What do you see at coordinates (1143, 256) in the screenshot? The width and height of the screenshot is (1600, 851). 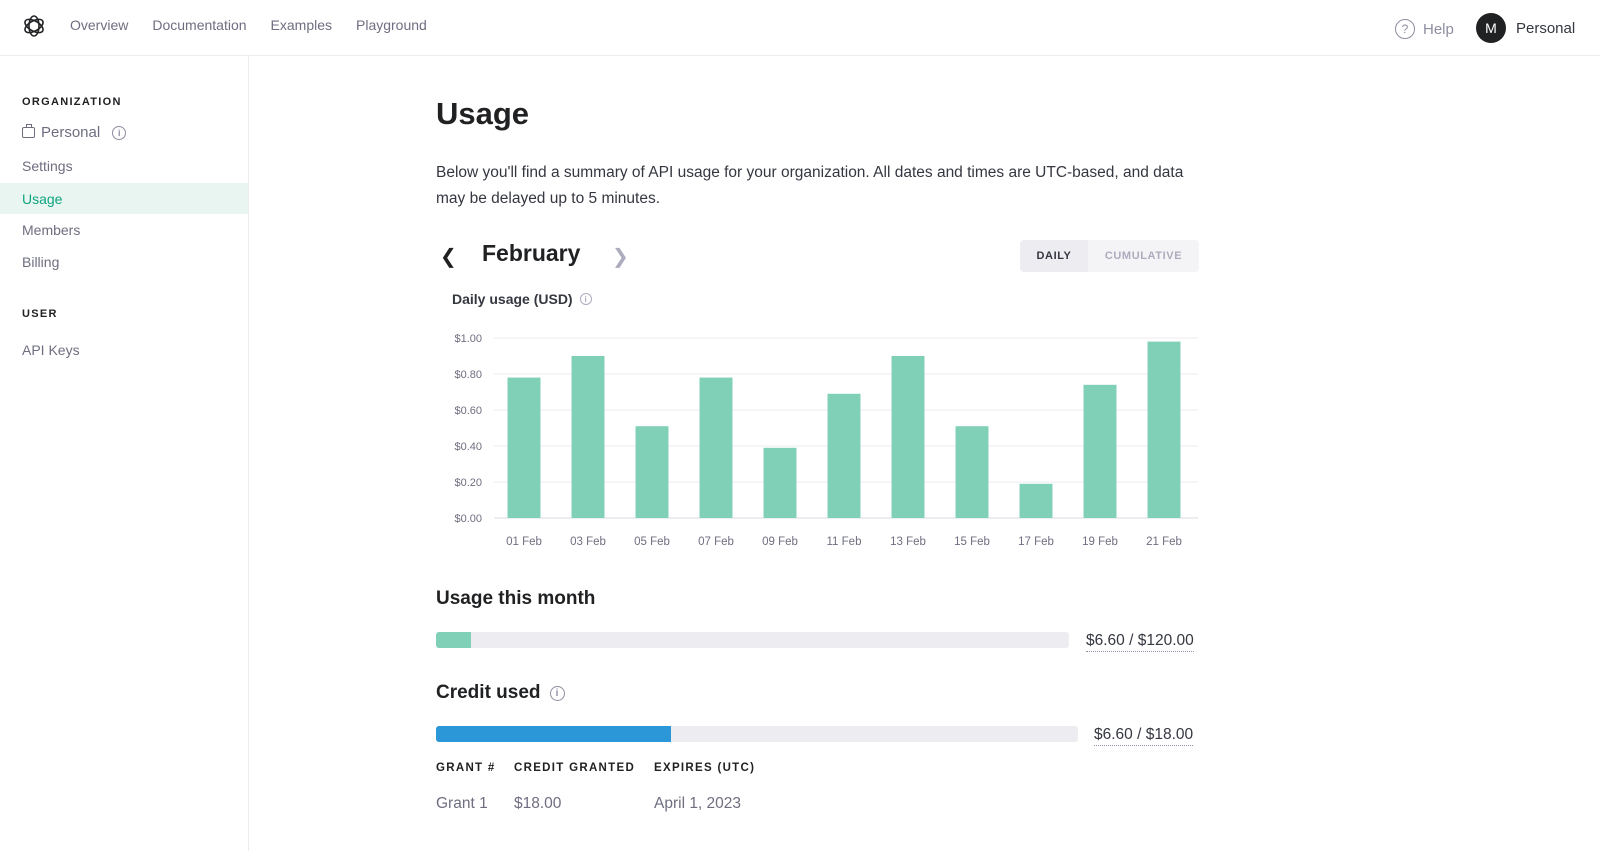 I see `cumulative-toggle-button: CUMULATIVE` at bounding box center [1143, 256].